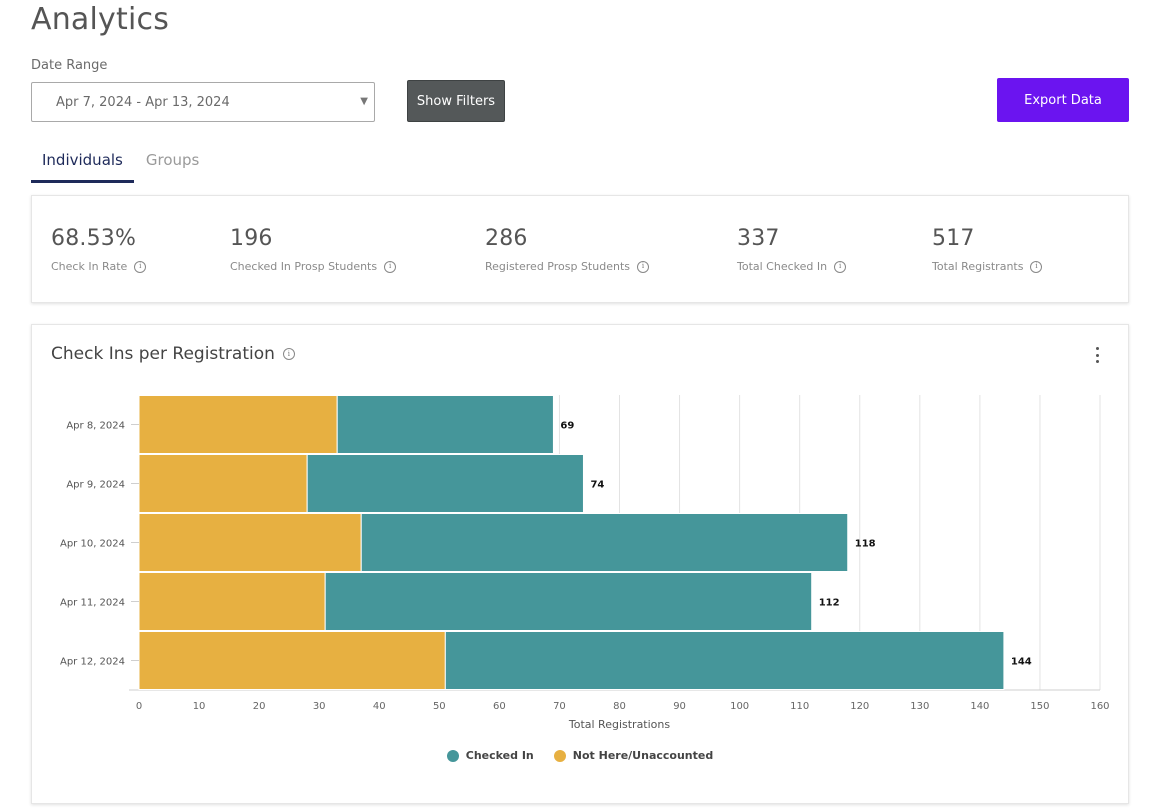 This screenshot has height=809, width=1162. Describe the element at coordinates (143, 102) in the screenshot. I see `date-range-value: Apr 7, 2024 - Apr 13, 2024` at that location.